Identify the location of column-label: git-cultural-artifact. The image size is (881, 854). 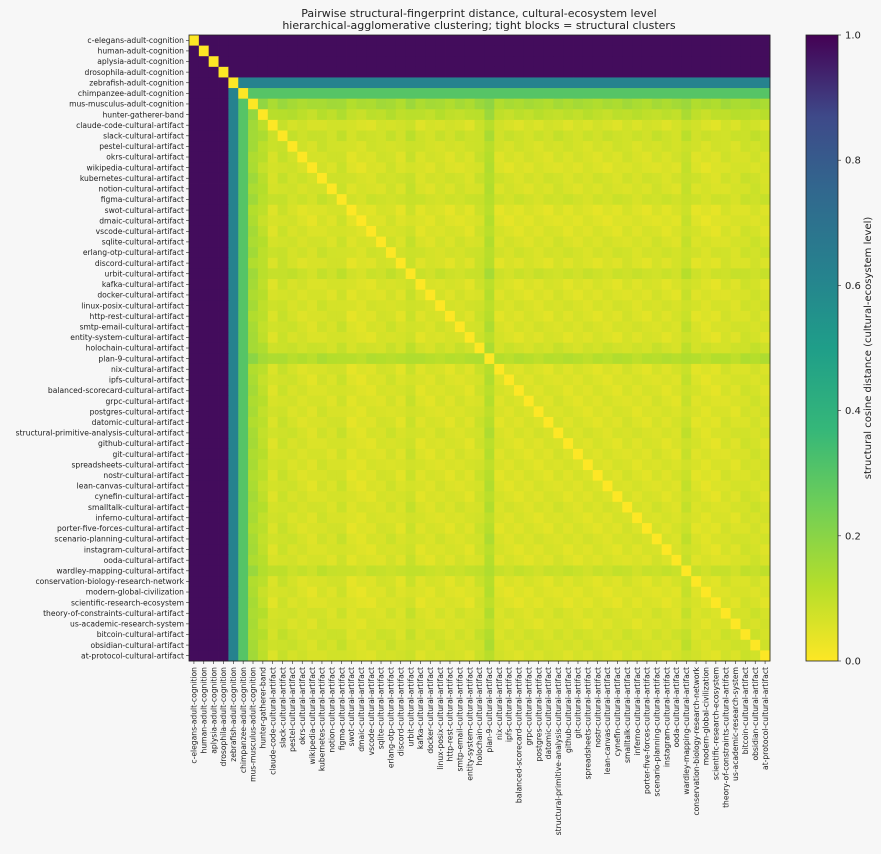
(578, 703).